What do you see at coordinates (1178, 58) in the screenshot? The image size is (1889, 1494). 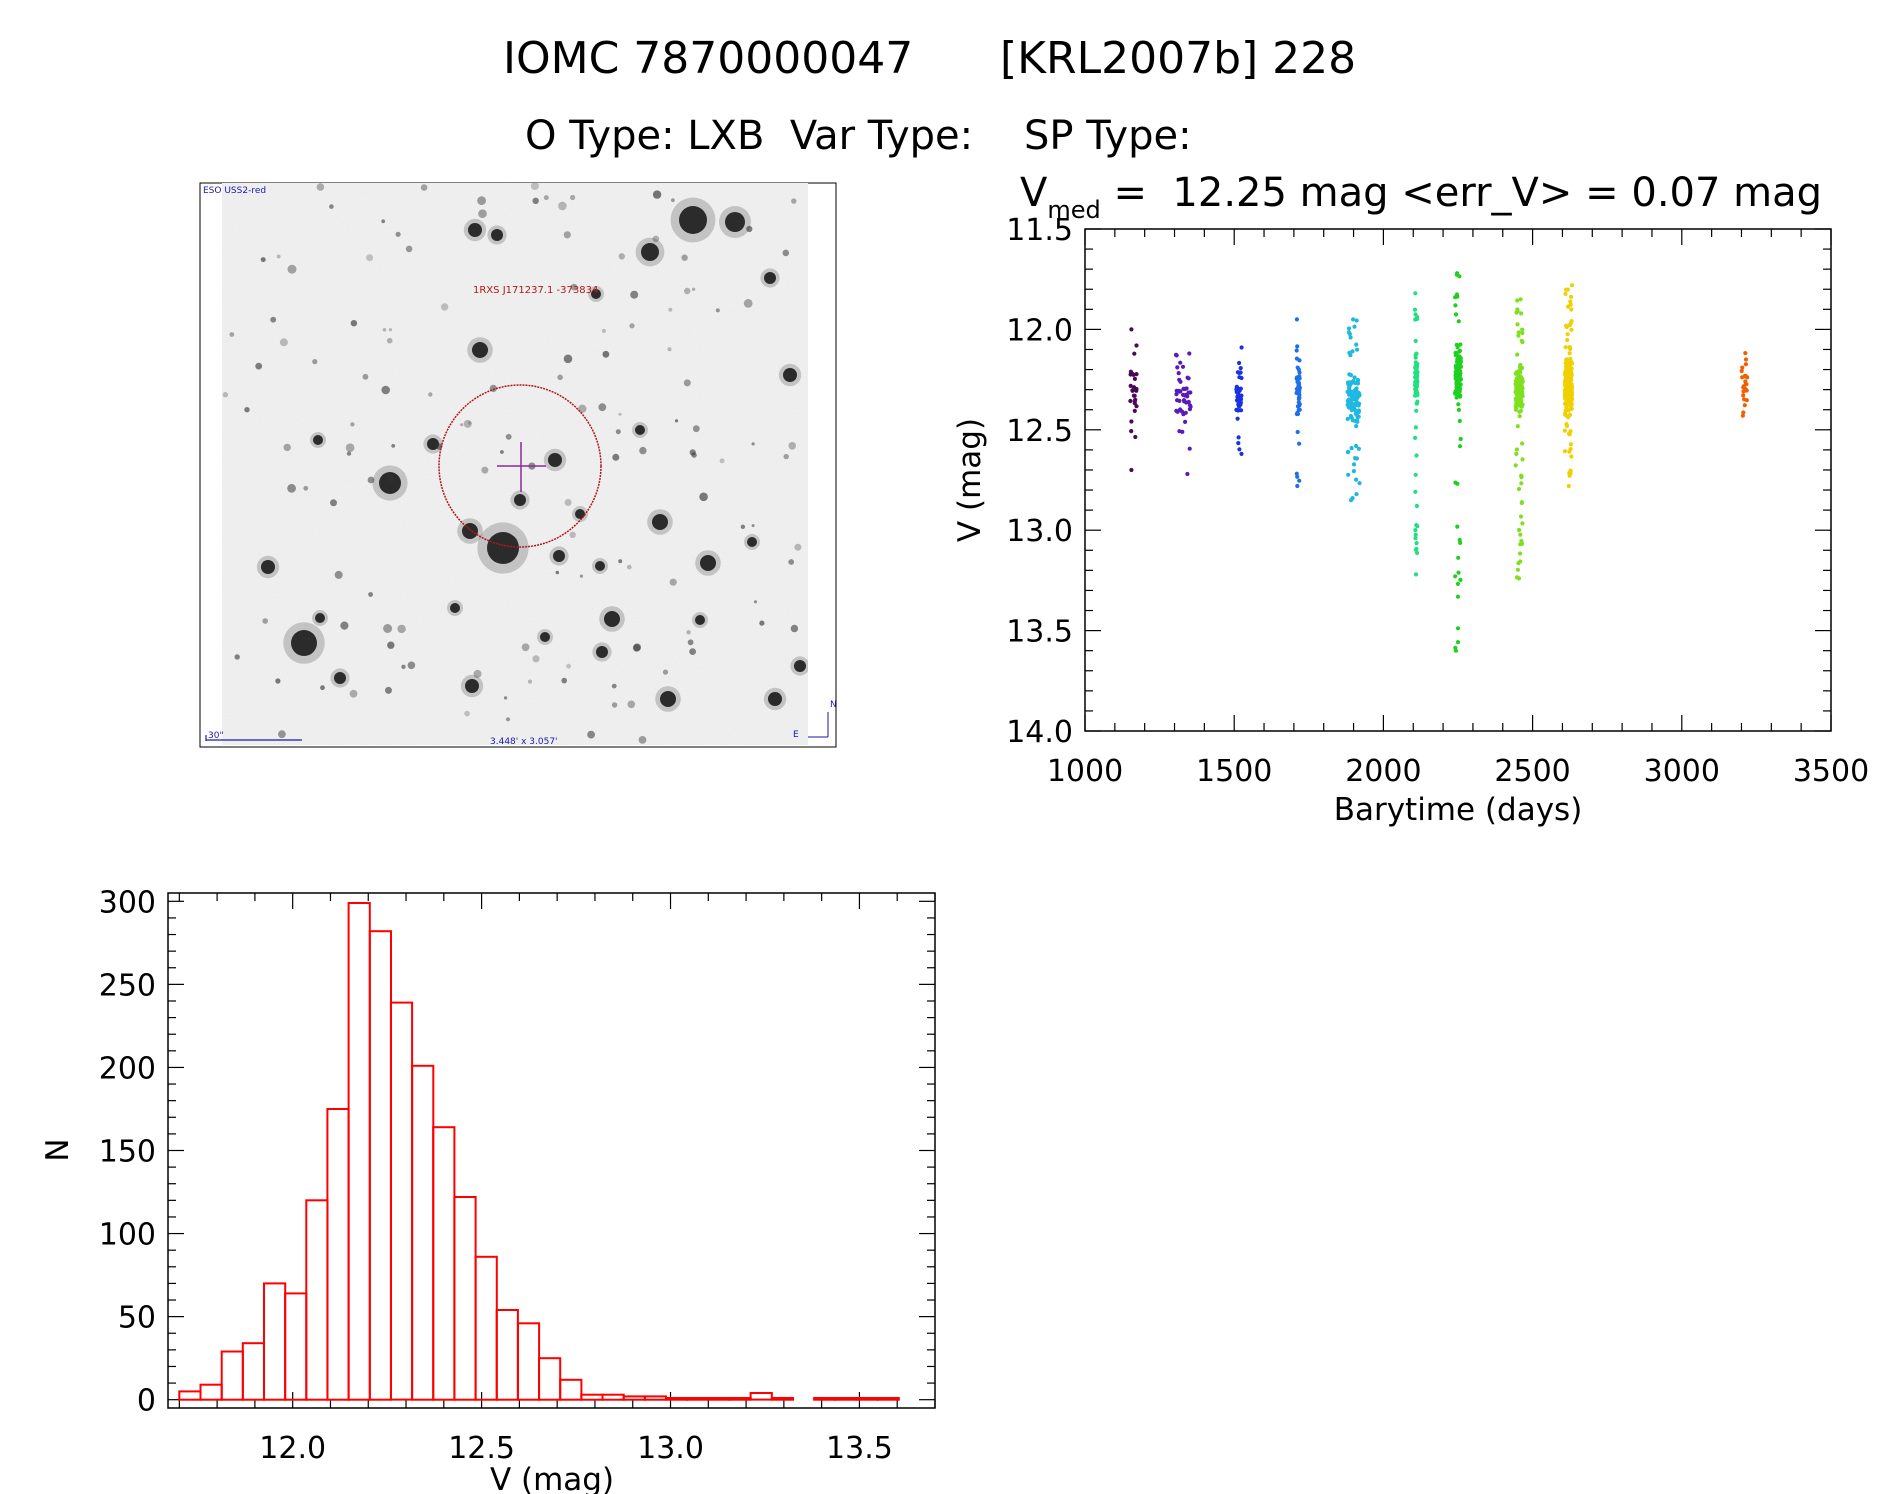 I see `header-catalog-id: [KRL2007b] 228` at bounding box center [1178, 58].